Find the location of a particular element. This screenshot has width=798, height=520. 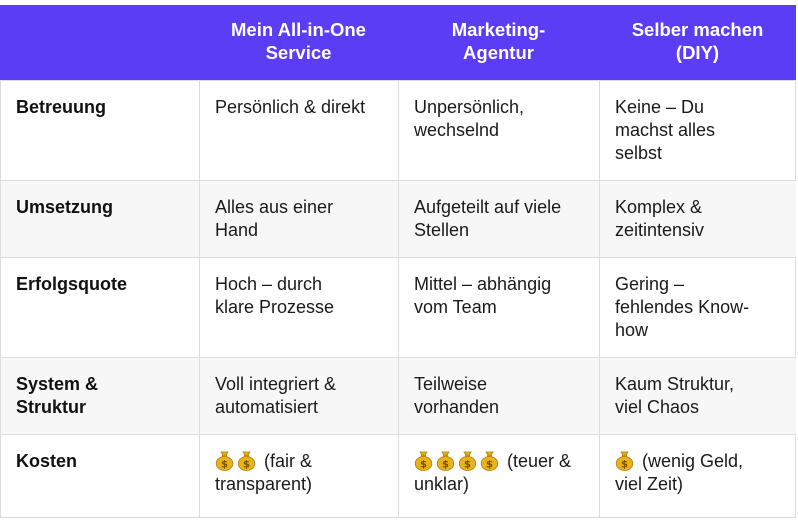

header-all-in-one: Mein All-in-One Service is located at coordinates (298, 42).